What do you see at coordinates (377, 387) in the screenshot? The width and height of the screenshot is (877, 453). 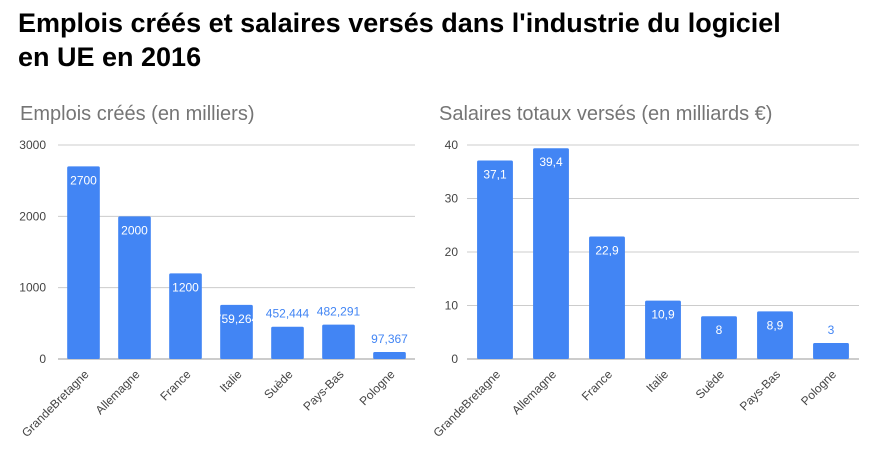 I see `jobs-x-tick-label: Pologne` at bounding box center [377, 387].